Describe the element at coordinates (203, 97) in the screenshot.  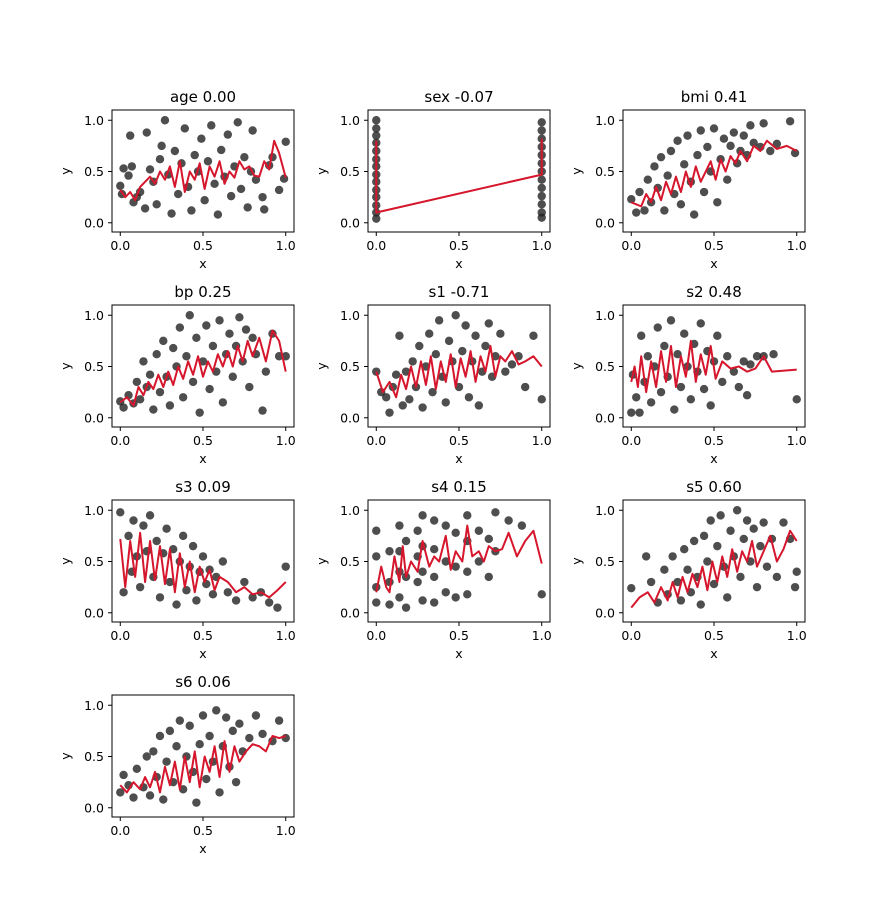
I see `subplot-title: age 0.00` at that location.